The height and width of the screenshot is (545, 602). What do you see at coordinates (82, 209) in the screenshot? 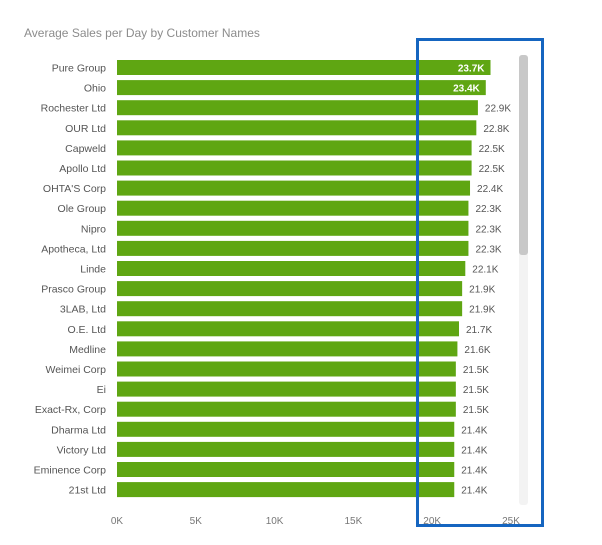
I see `category-label: Ole Group` at bounding box center [82, 209].